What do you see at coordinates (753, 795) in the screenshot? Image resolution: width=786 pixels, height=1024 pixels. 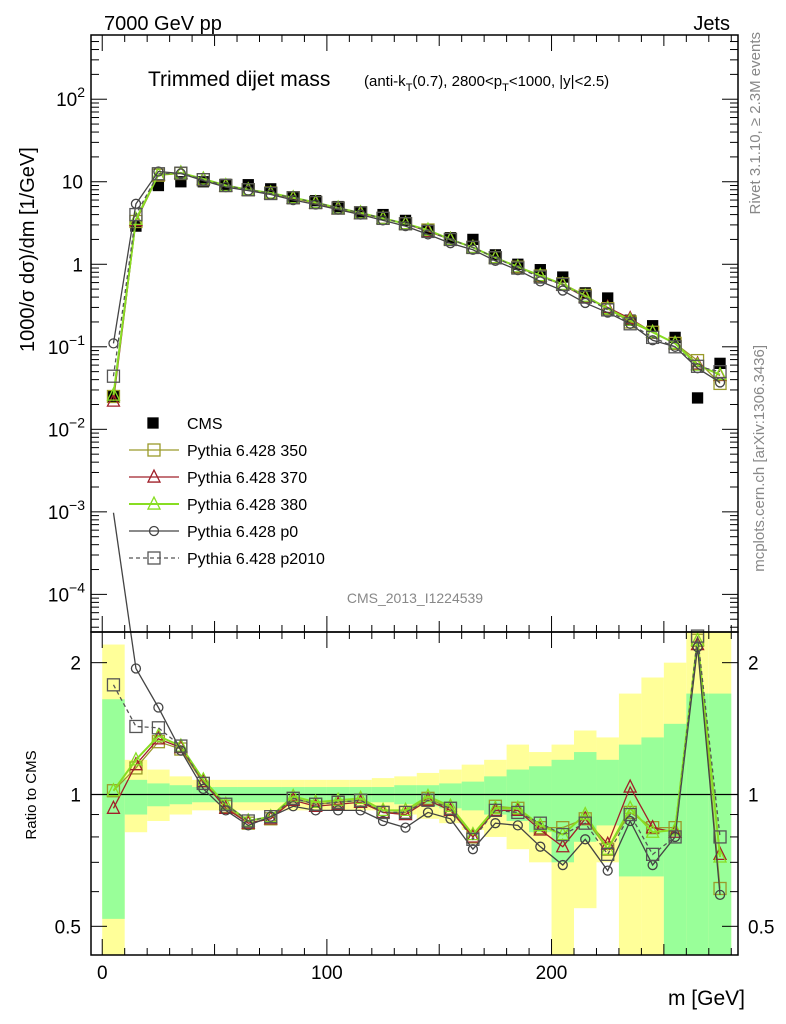 I see `ratio-y-tick-label-right: 1` at bounding box center [753, 795].